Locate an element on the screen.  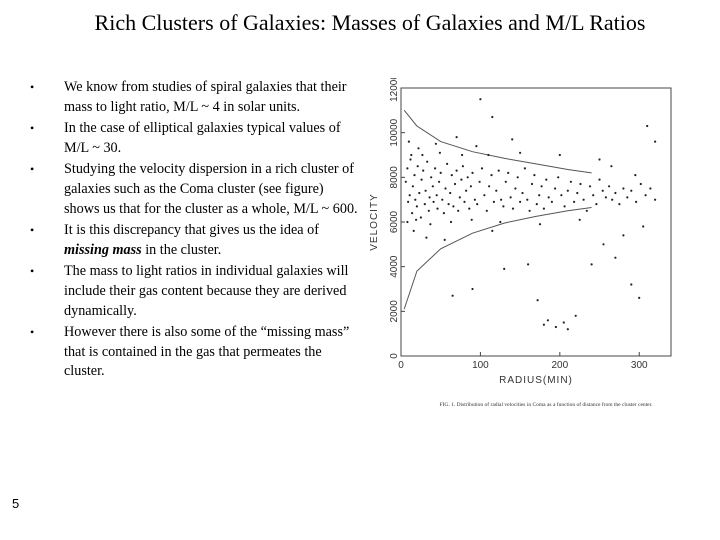
y-axis-label: VELOCITY is located at coordinates (374, 221).